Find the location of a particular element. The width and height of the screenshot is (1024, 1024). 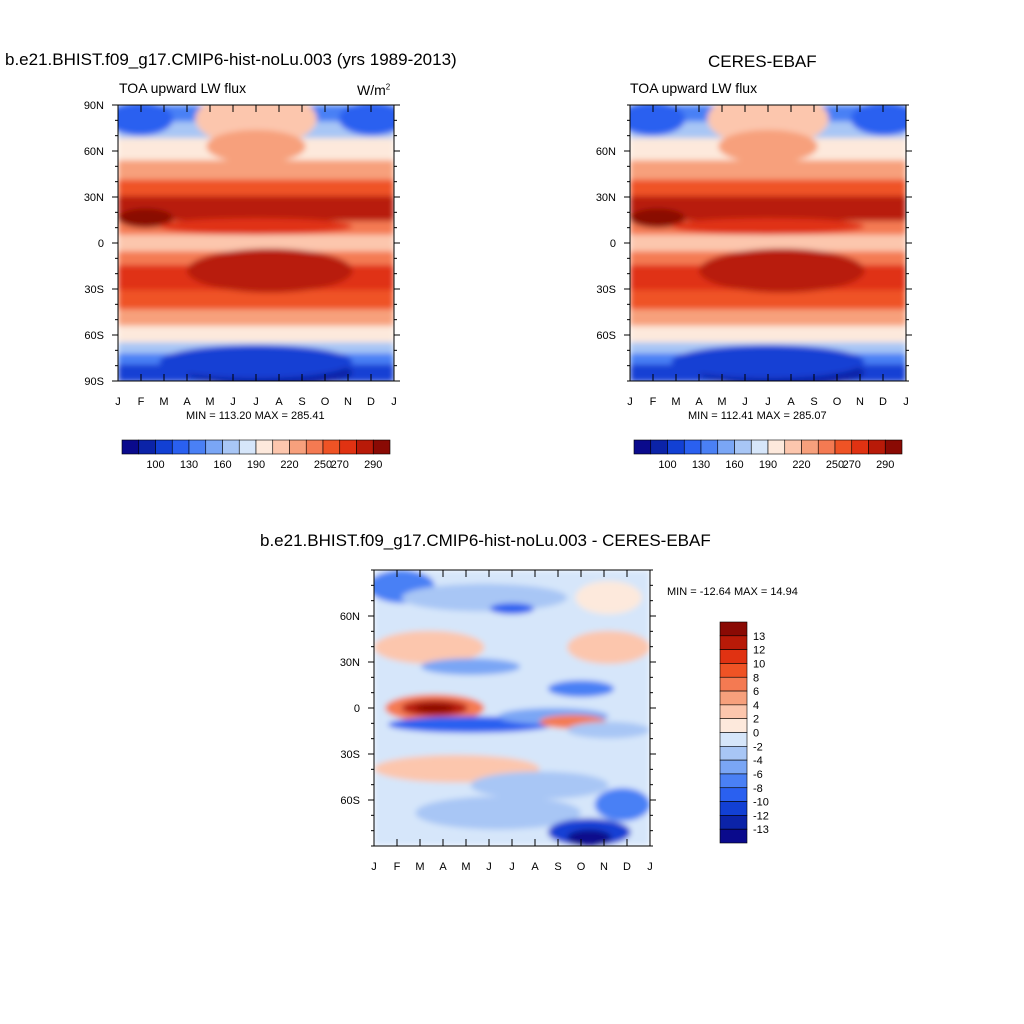

panel2-stats: MIN = 112.41 MAX = 285.07 is located at coordinates (757, 416).